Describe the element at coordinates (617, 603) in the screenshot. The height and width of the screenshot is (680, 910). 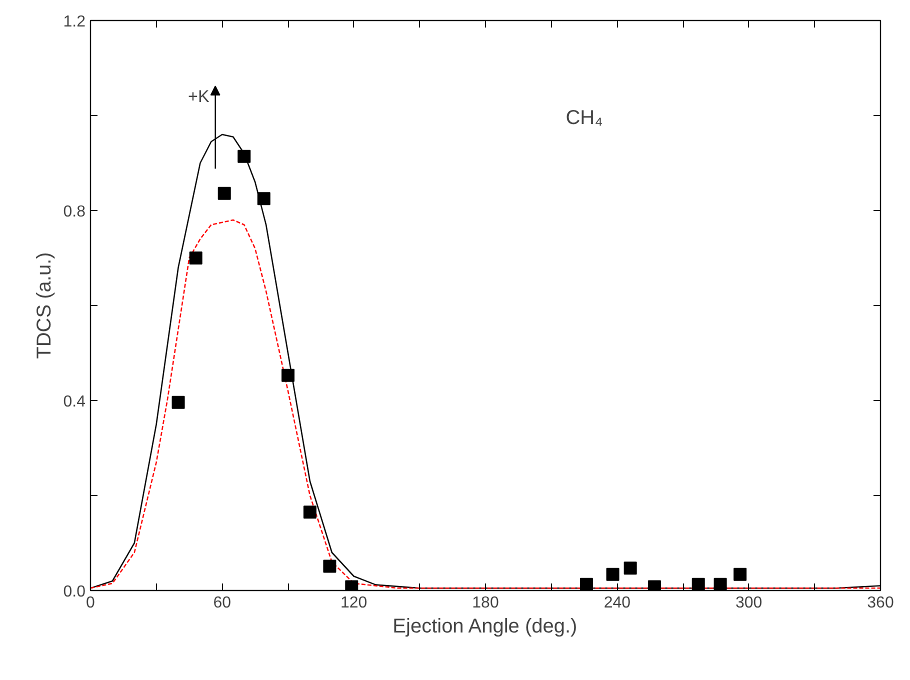
I see `x-tick-label: 240` at that location.